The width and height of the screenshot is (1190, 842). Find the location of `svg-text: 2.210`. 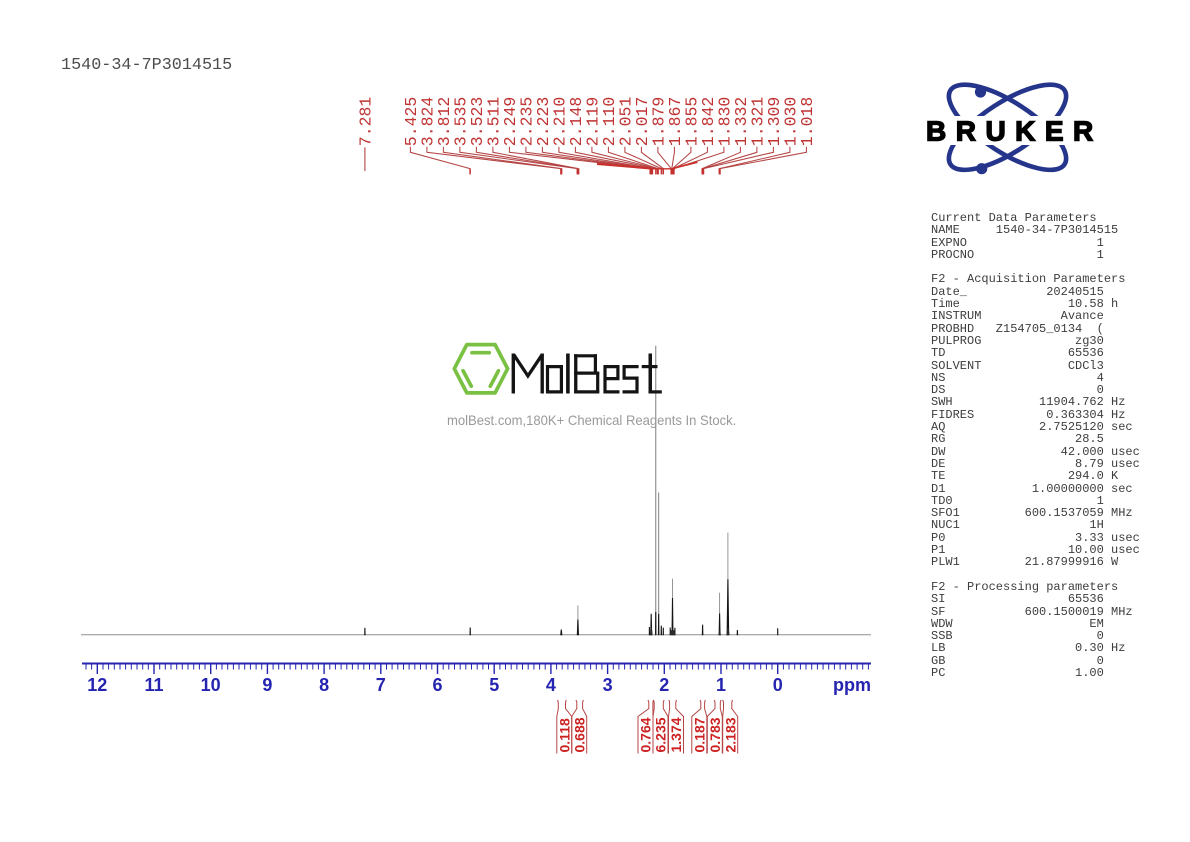

svg-text: 2.210 is located at coordinates (560, 122).